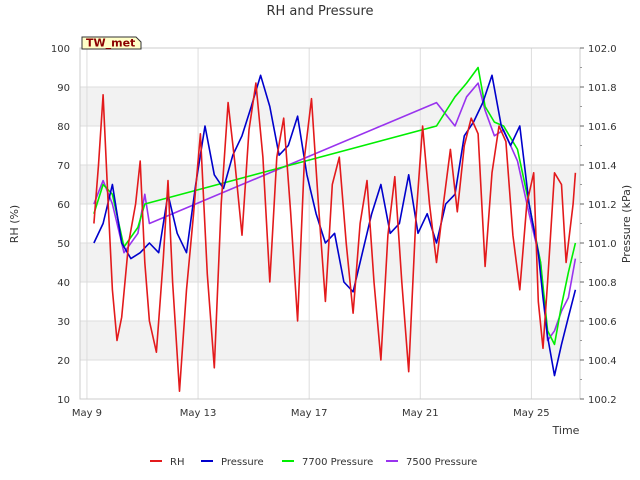  Describe the element at coordinates (60, 225) in the screenshot. I see `y-axis-left: 10 20 30 40 50 60 70 80 90 100` at that location.